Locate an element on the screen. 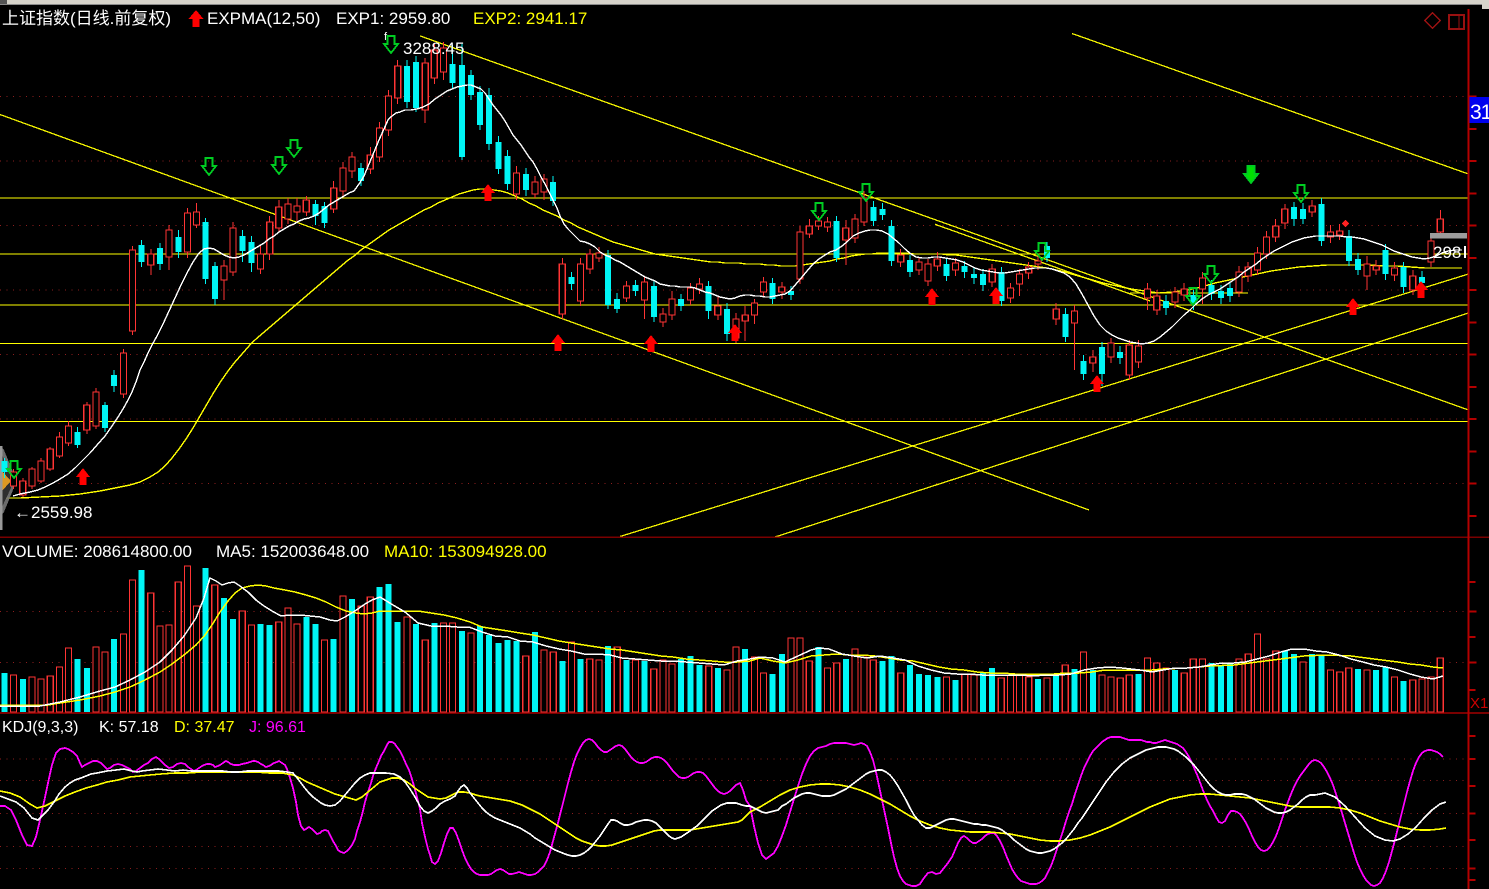  svg-text: J: 96.61 is located at coordinates (277, 727).